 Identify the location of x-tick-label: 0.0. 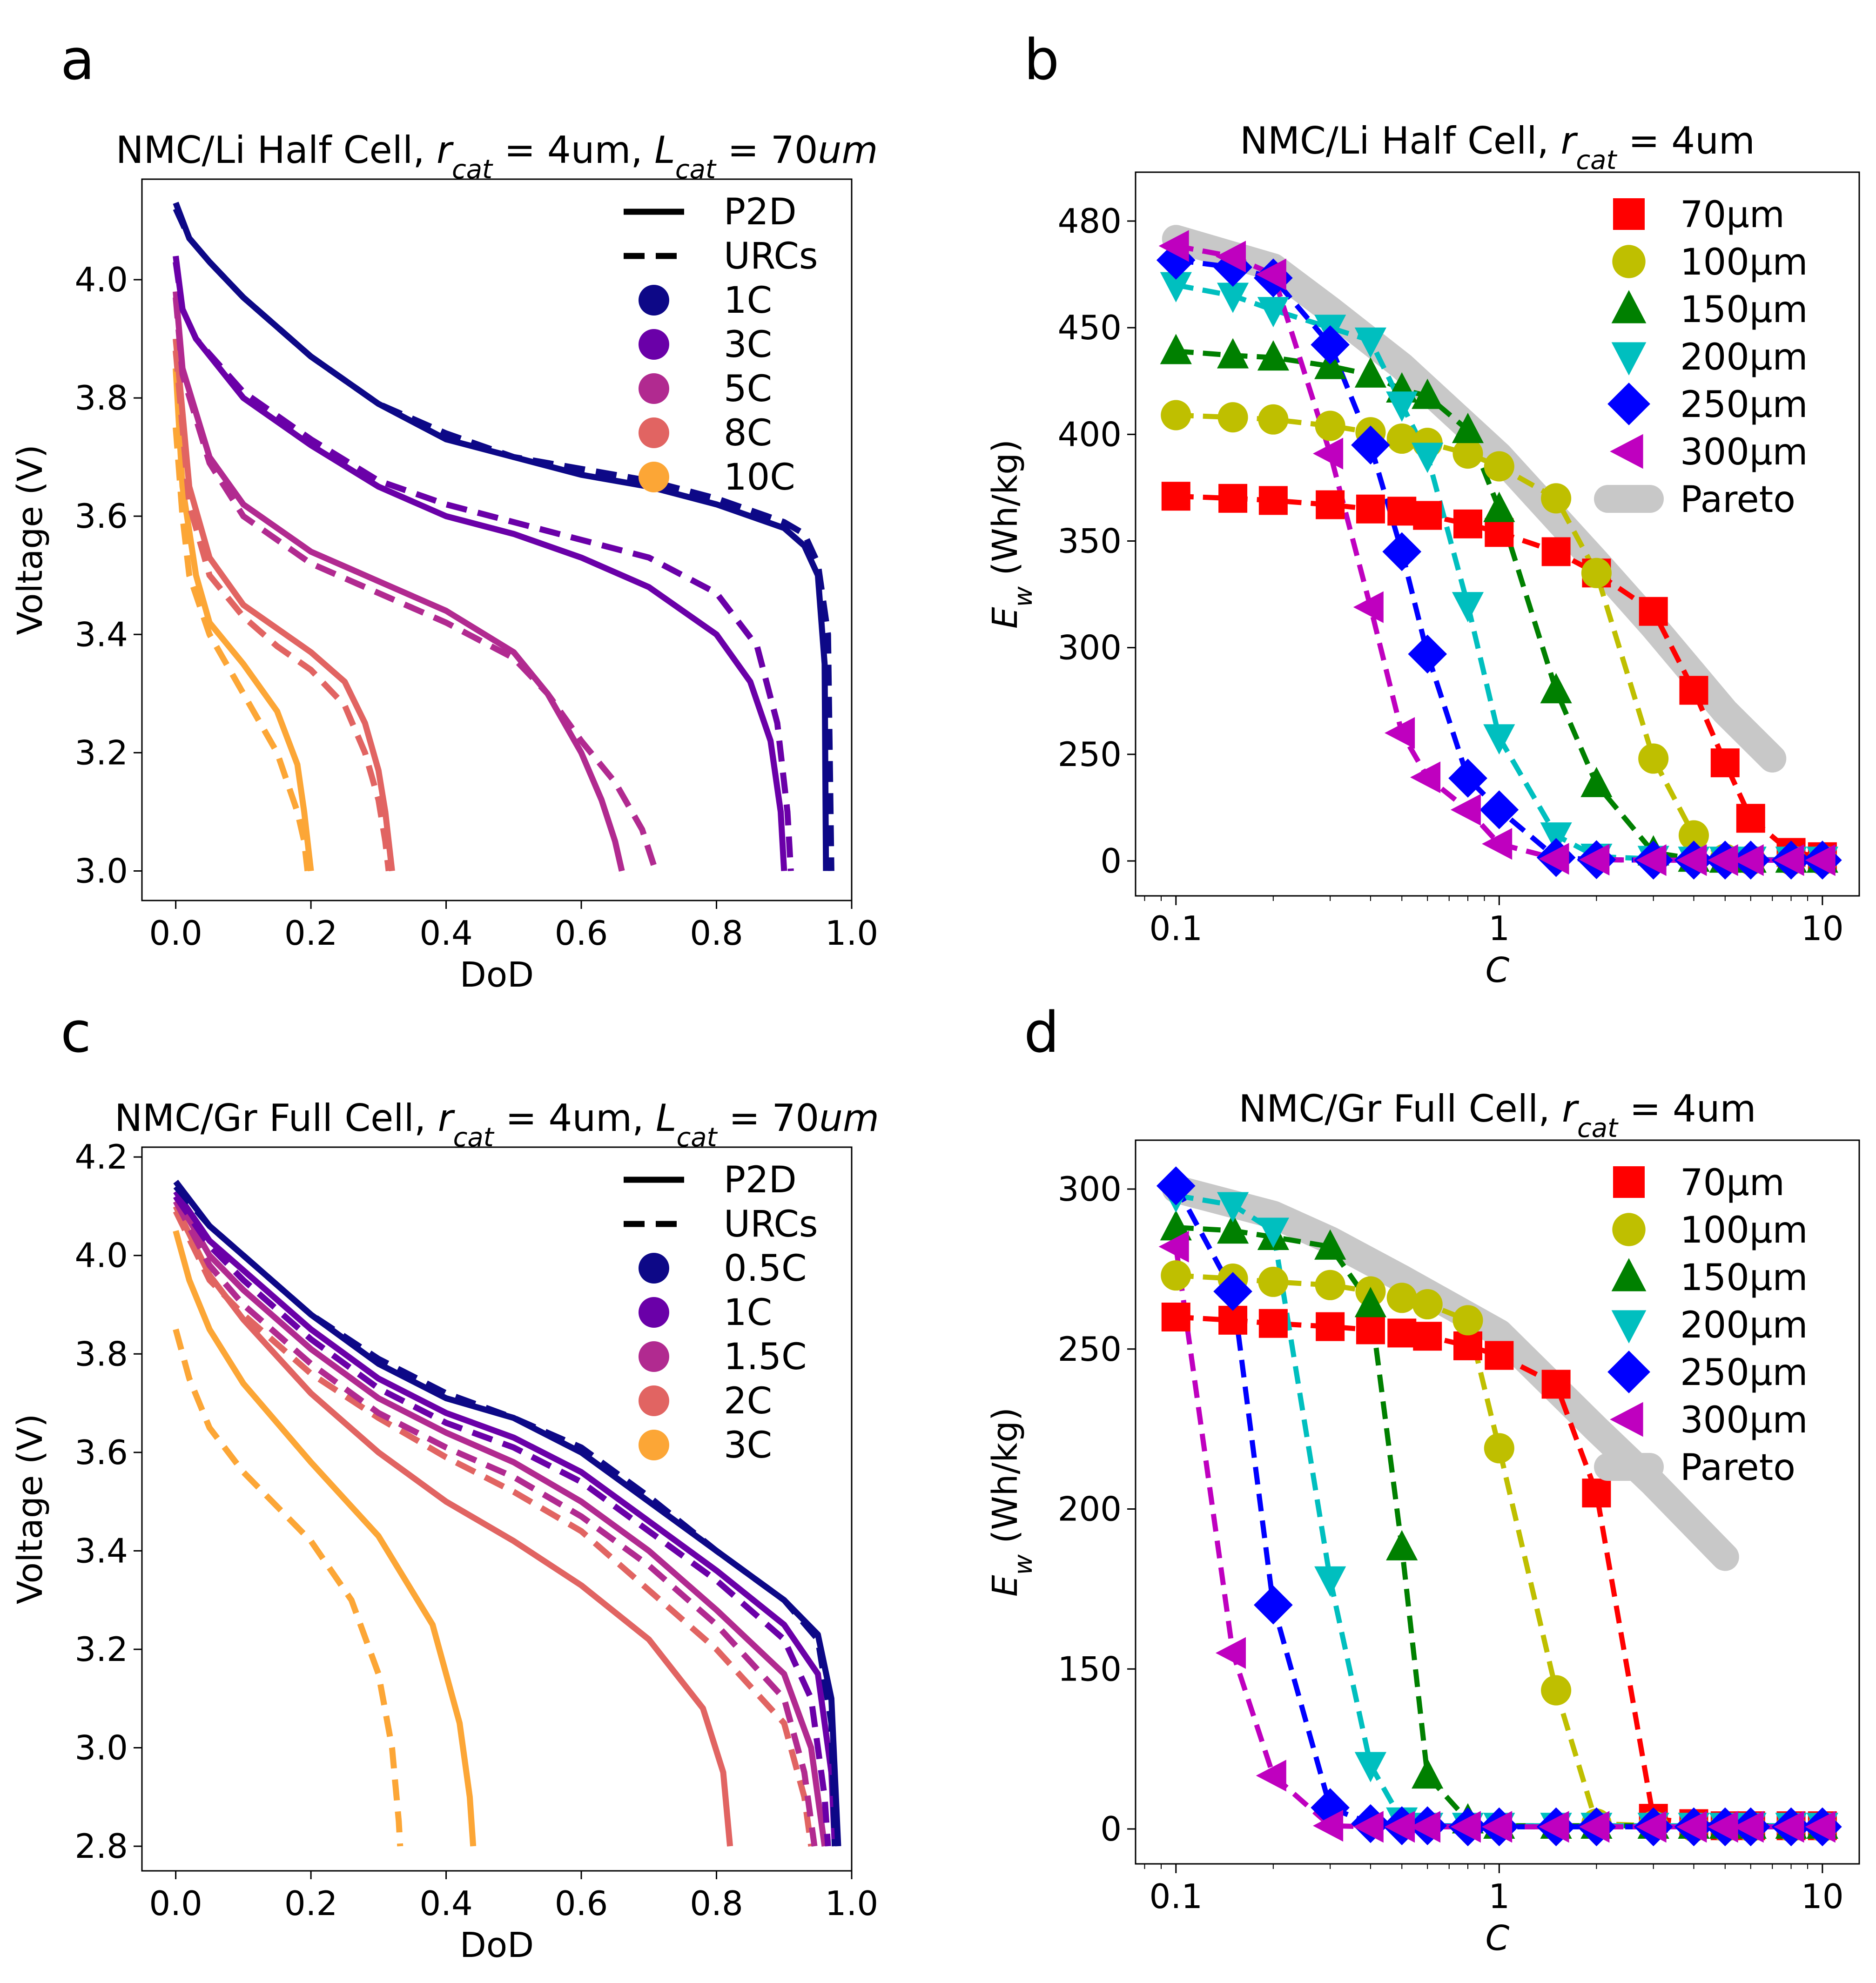
(175, 934).